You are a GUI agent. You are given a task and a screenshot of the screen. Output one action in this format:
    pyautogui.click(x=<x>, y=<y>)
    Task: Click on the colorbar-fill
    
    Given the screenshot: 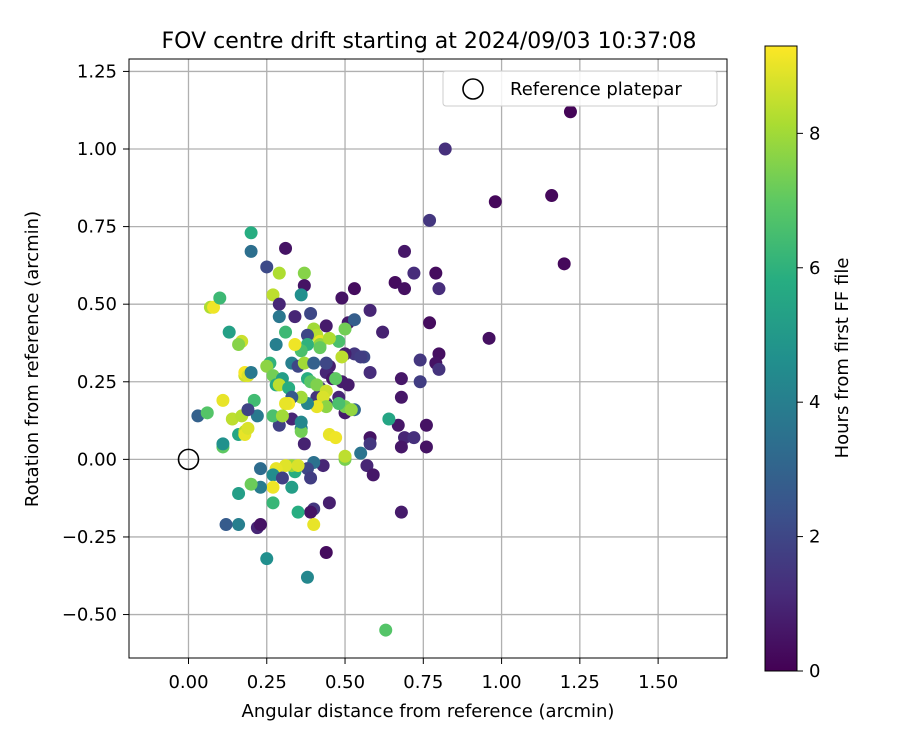 What is the action you would take?
    pyautogui.click(x=781, y=358)
    